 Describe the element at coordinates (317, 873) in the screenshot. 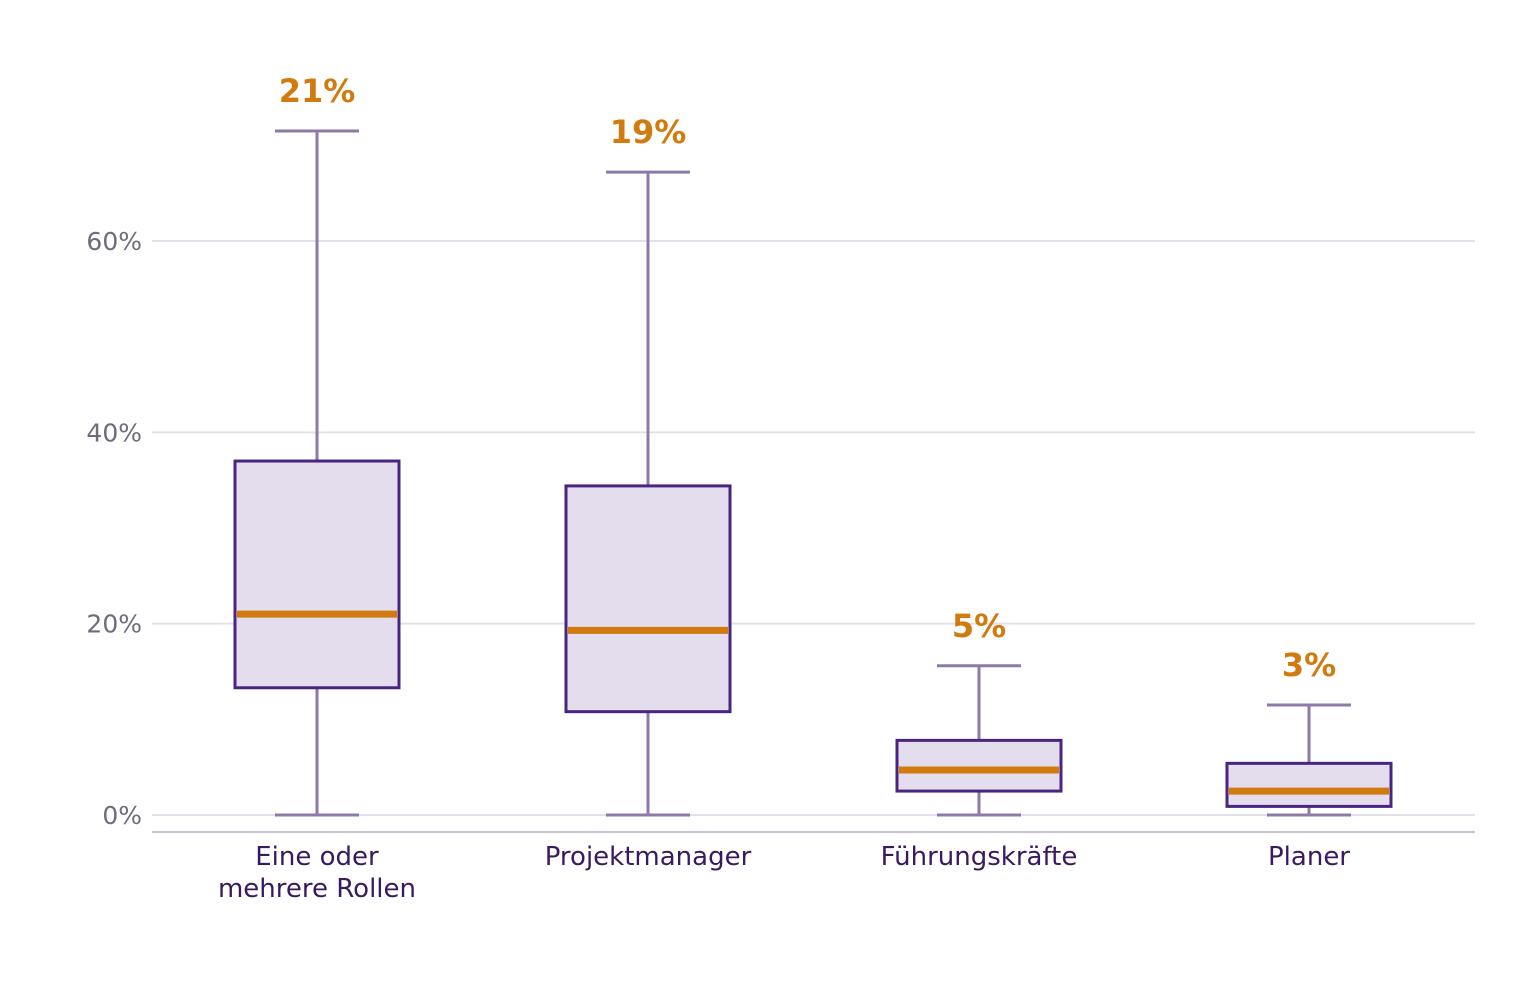

I see `x-category-label: Eine oder mehrere Rollen` at that location.